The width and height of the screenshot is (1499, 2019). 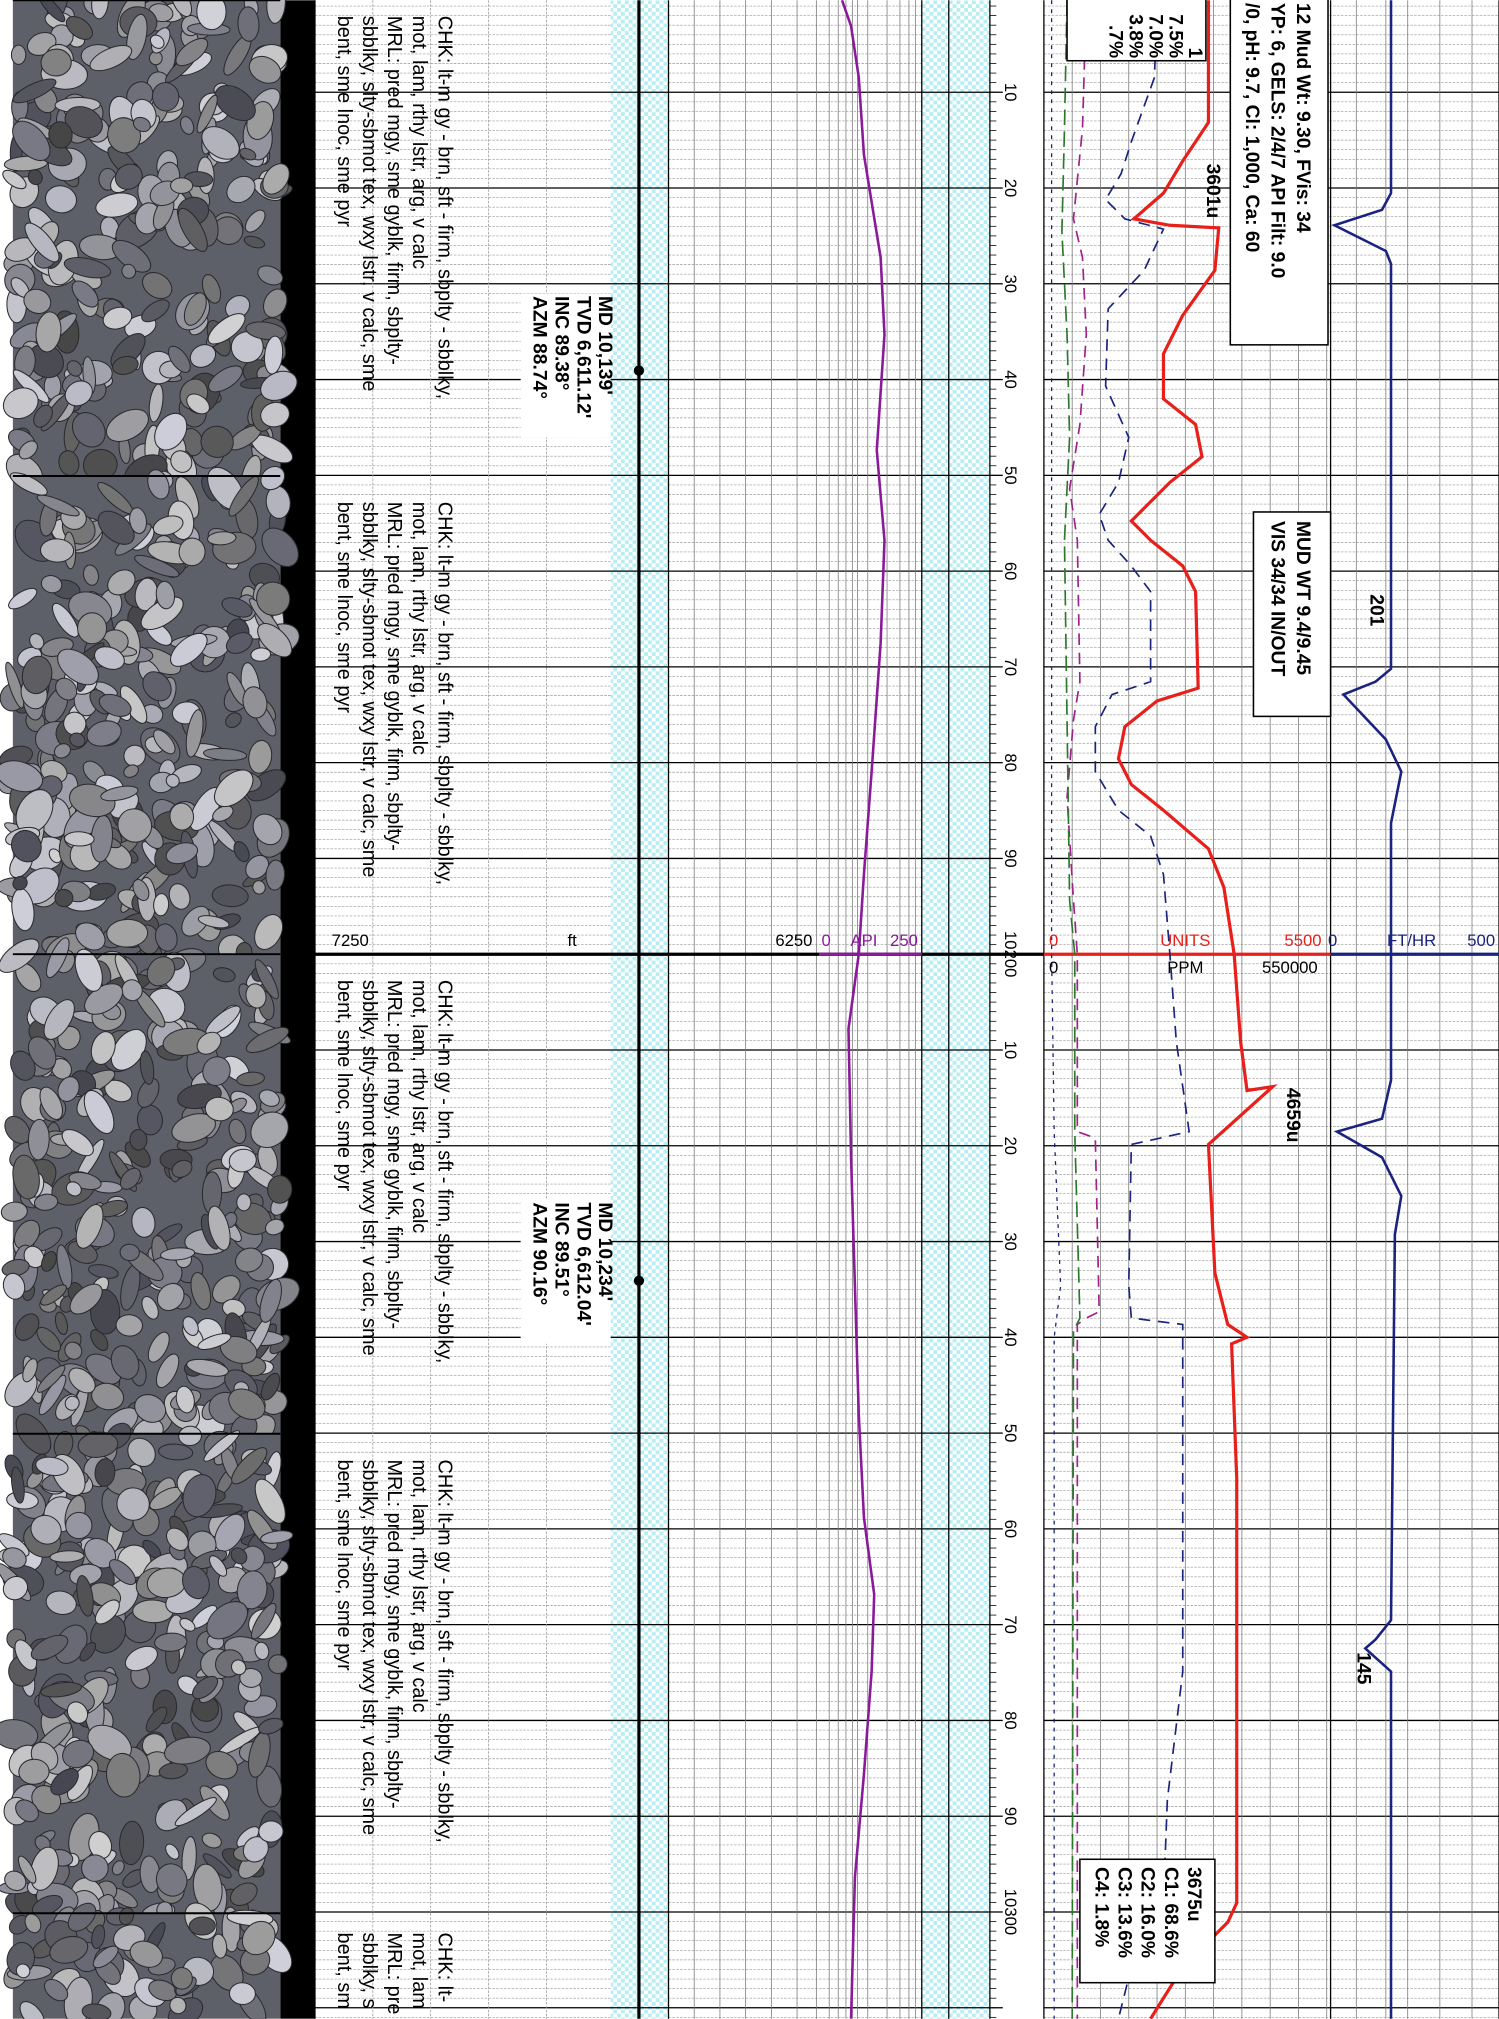 What do you see at coordinates (1197, 1009) in the screenshot?
I see `total-gas-curve` at bounding box center [1197, 1009].